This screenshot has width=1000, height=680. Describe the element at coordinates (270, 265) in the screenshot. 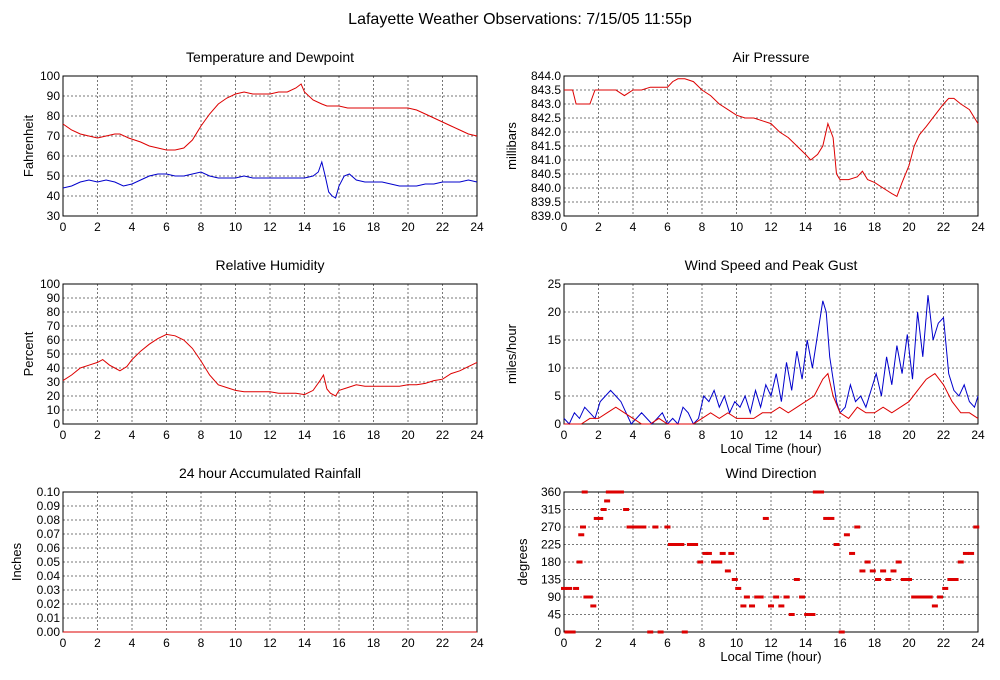

I see `chart-title: Relative Humidity` at that location.